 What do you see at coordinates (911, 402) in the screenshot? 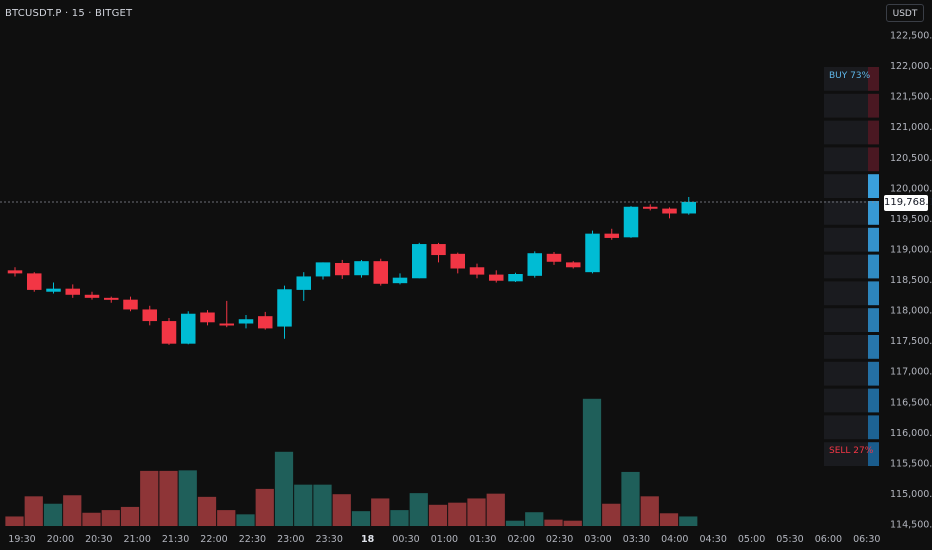
I see `price-tick-label: 116,500.0` at bounding box center [911, 402].